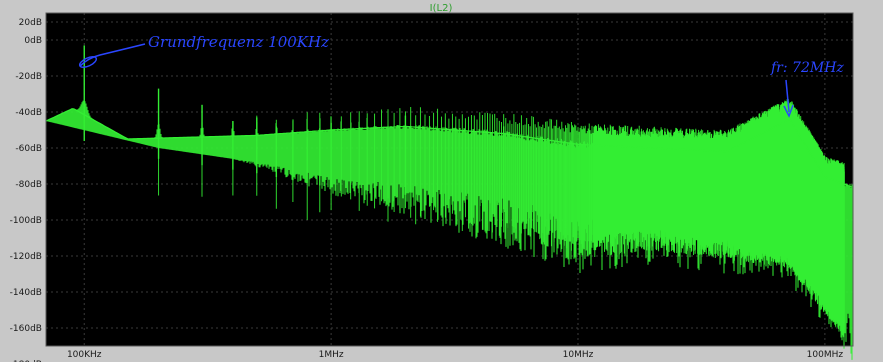 This screenshot has height=362, width=883. I want to click on resonance-annotation: fr: 72MHz, so click(807, 68).